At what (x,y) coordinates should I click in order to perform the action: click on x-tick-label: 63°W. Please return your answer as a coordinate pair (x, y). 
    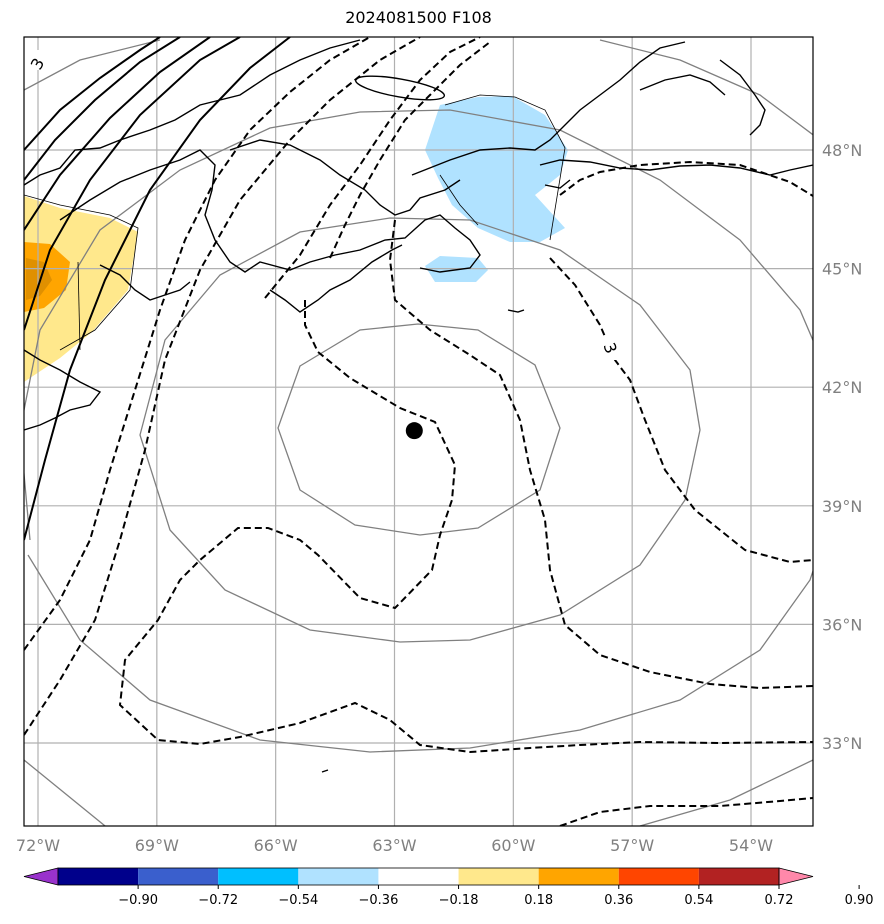
    Looking at the image, I should click on (394, 845).